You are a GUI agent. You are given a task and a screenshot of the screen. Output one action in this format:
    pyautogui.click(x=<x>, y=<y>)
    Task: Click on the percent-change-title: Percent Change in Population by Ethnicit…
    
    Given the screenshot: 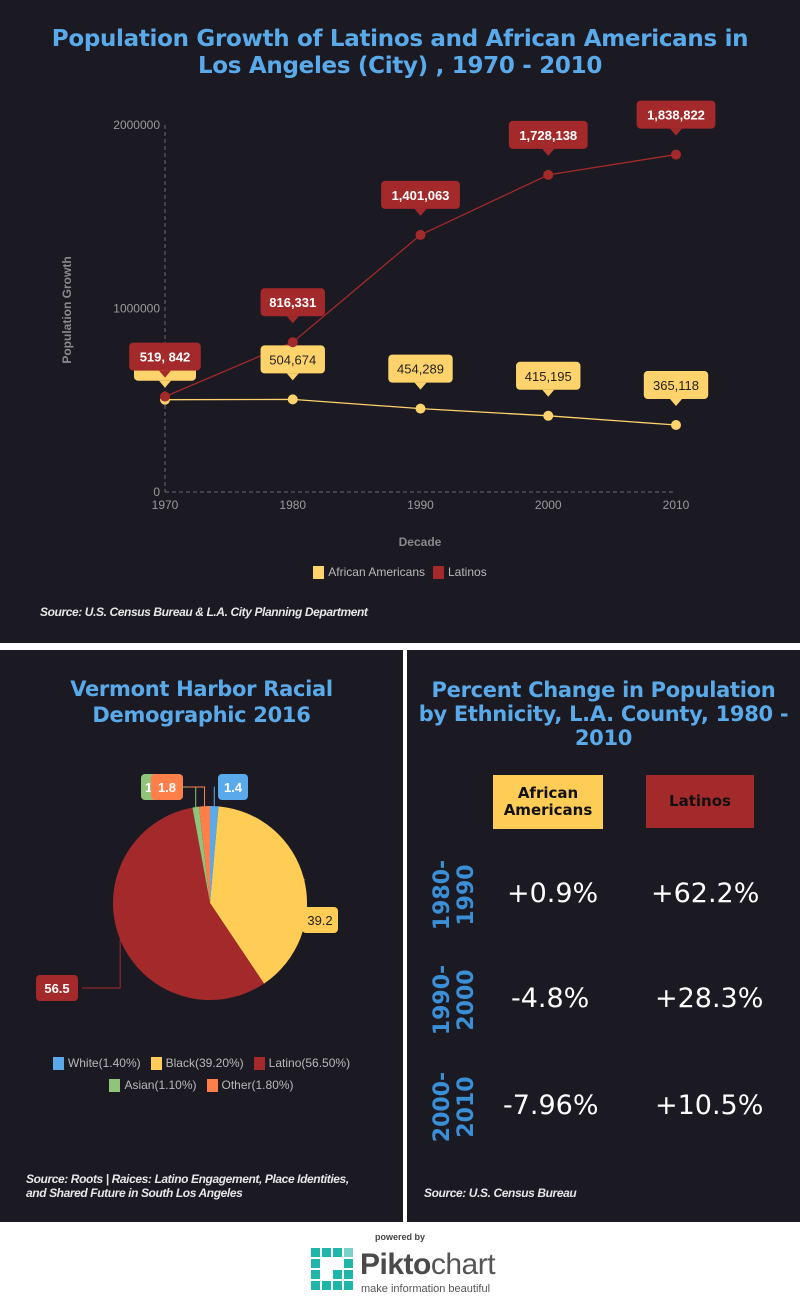 What is the action you would take?
    pyautogui.click(x=603, y=714)
    